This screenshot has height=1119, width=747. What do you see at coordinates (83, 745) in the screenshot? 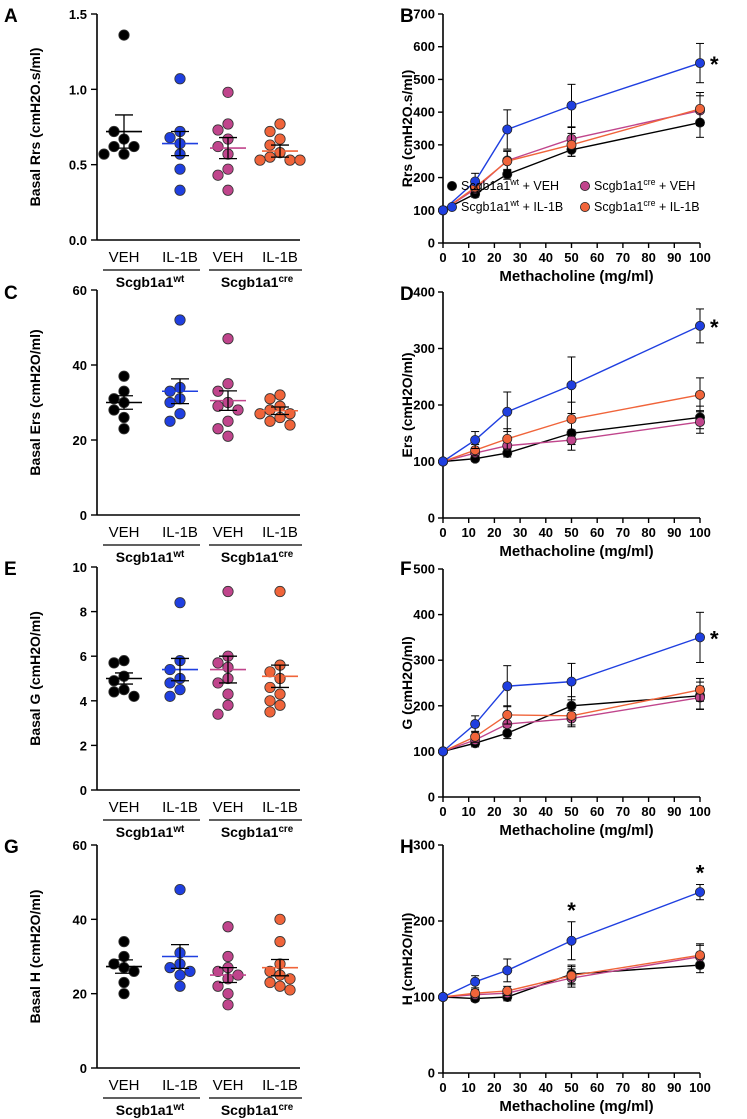
I see `y-tick-label: 2` at bounding box center [83, 745].